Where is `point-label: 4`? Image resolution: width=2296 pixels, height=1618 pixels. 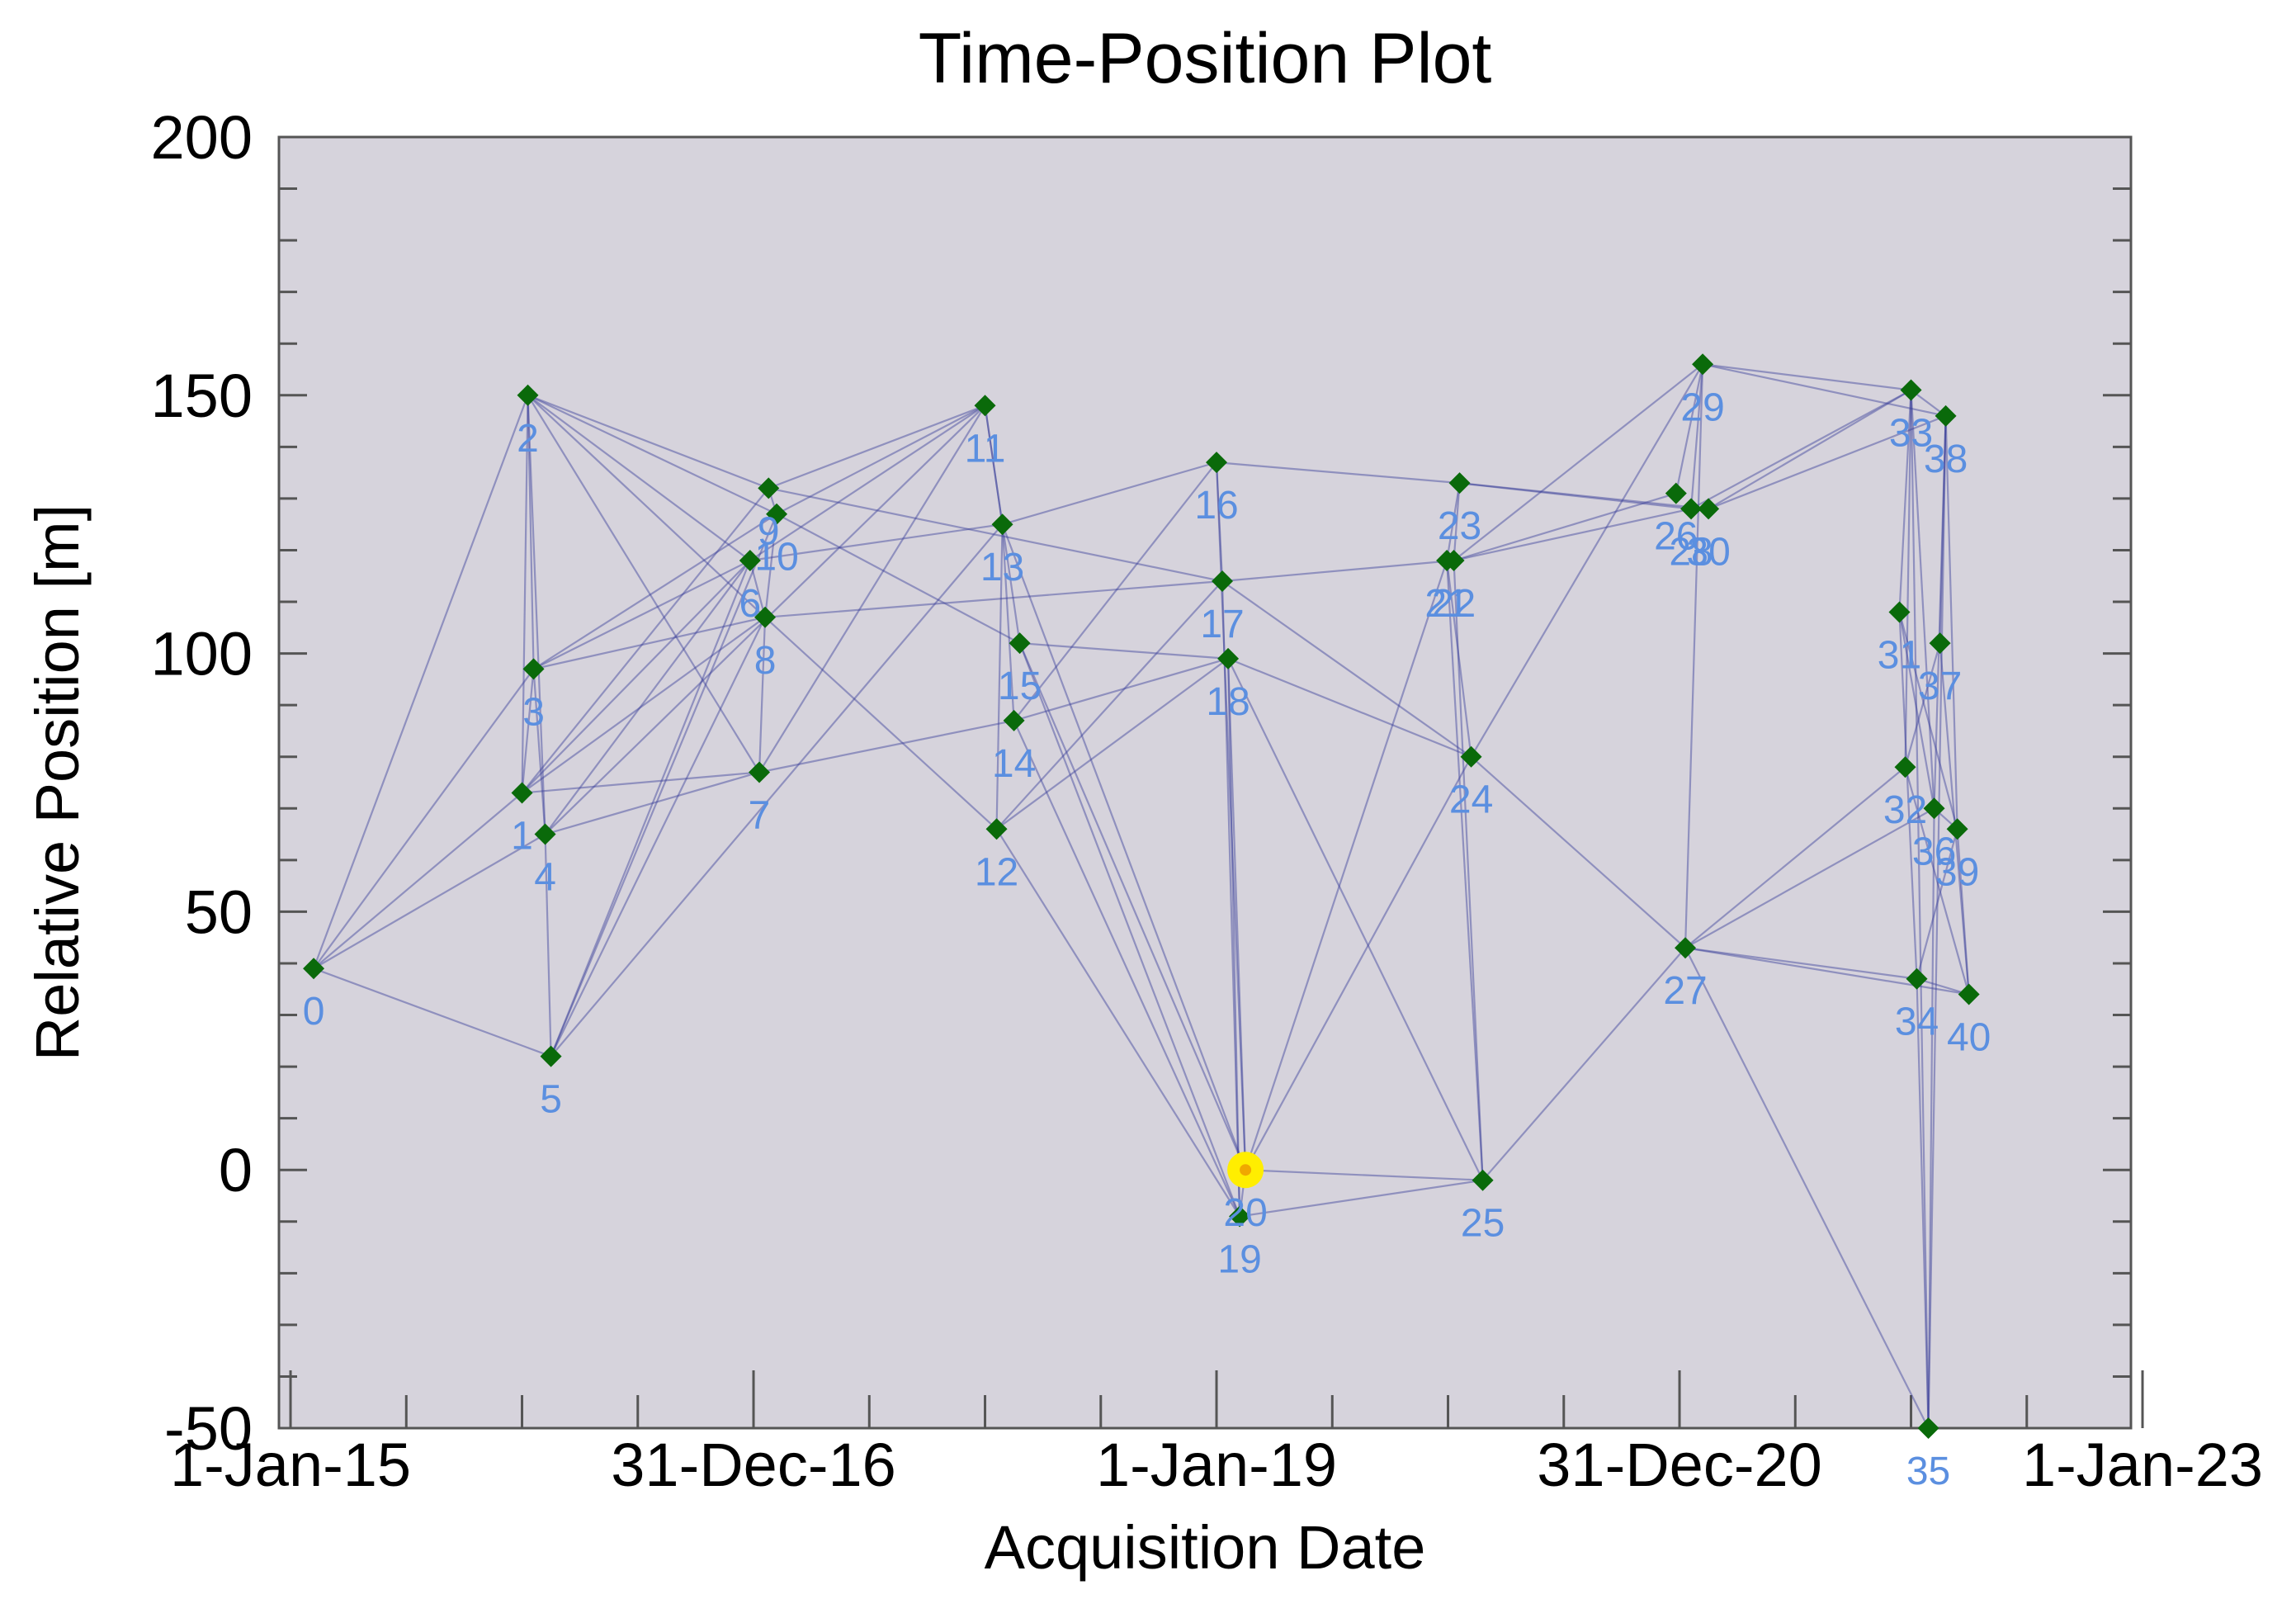
point-label: 4 is located at coordinates (545, 878).